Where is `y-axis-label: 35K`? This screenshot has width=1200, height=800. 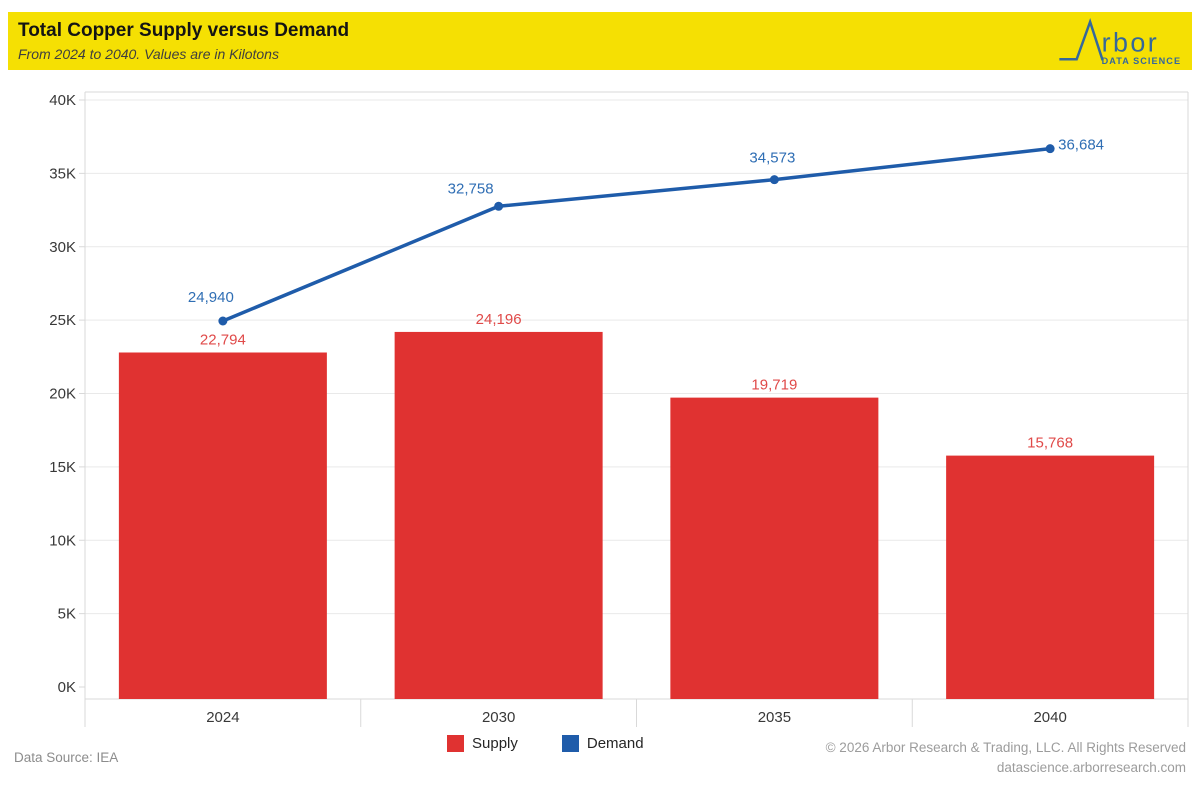
y-axis-label: 35K is located at coordinates (62, 173).